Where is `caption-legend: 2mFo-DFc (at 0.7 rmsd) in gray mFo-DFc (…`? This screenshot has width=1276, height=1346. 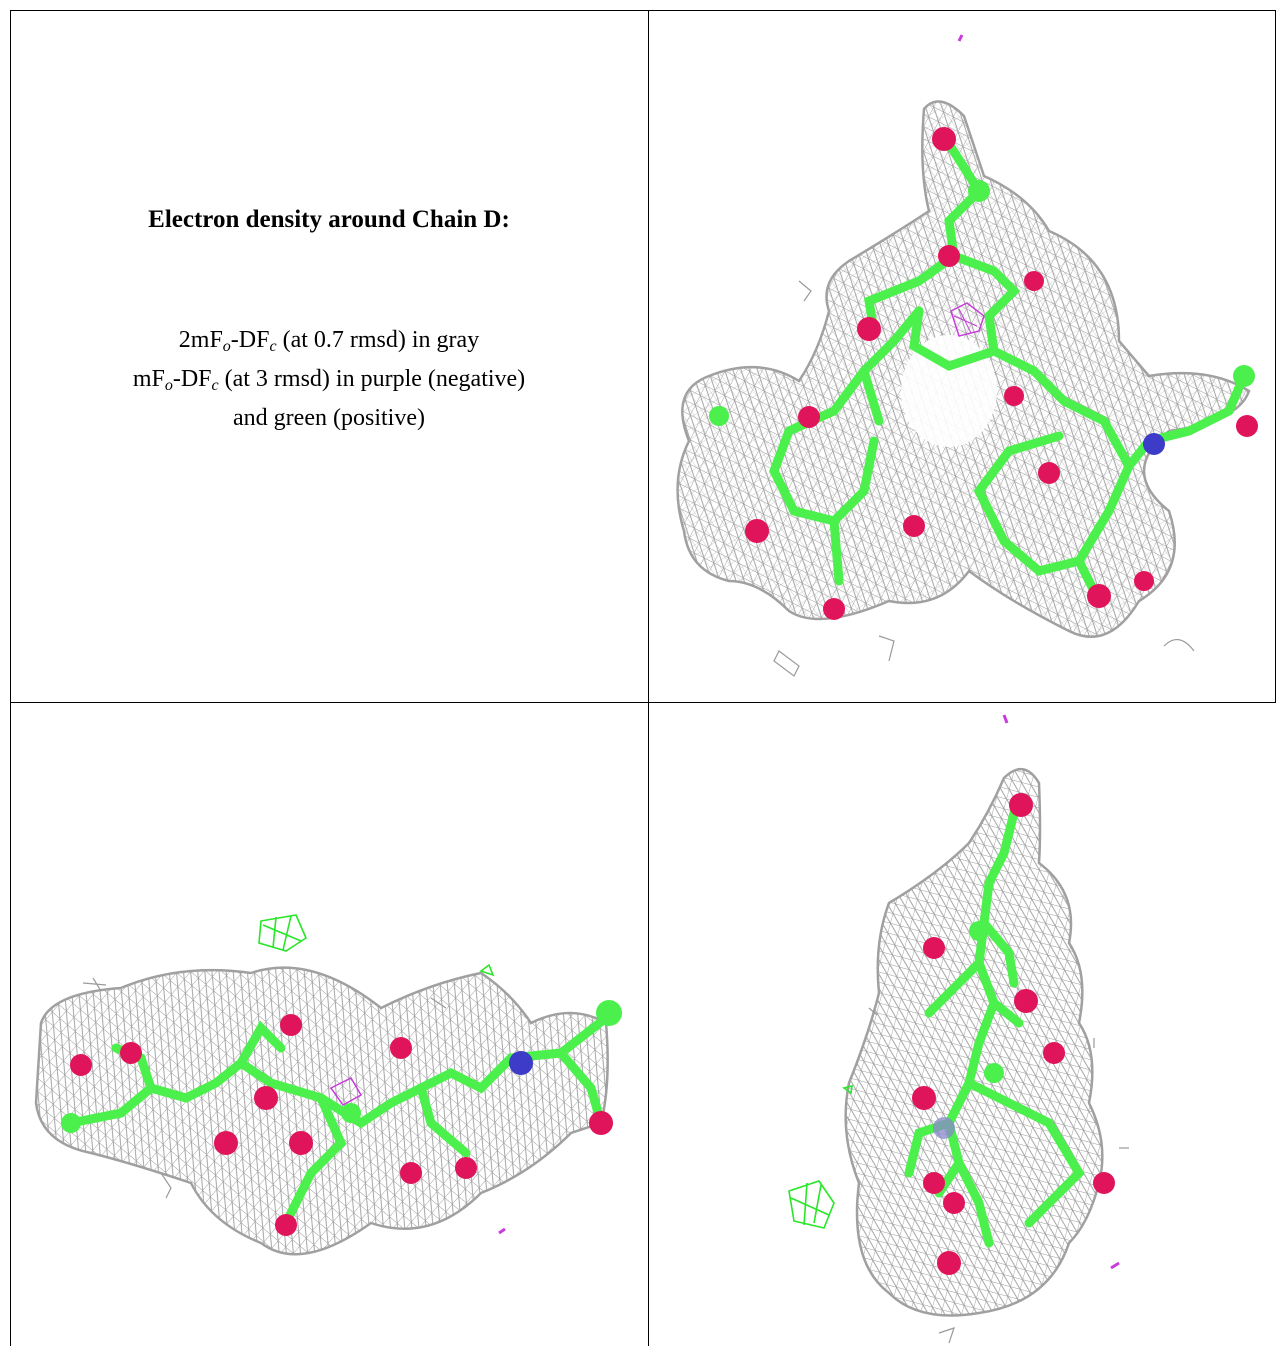 caption-legend: 2mFo-DFc (at 0.7 rmsd) in gray mFo-DFc (… is located at coordinates (329, 379).